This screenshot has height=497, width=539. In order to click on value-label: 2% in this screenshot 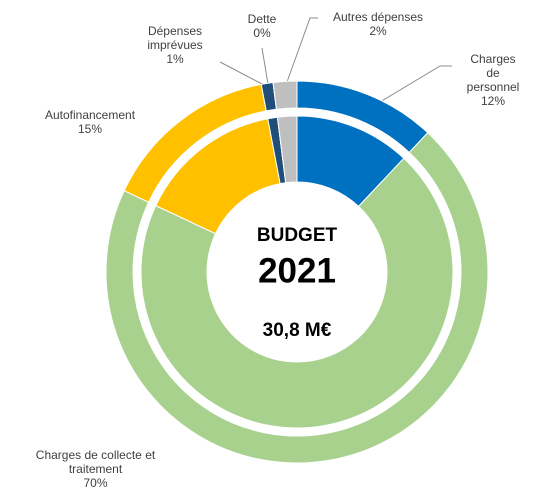, I will do `click(378, 31)`.